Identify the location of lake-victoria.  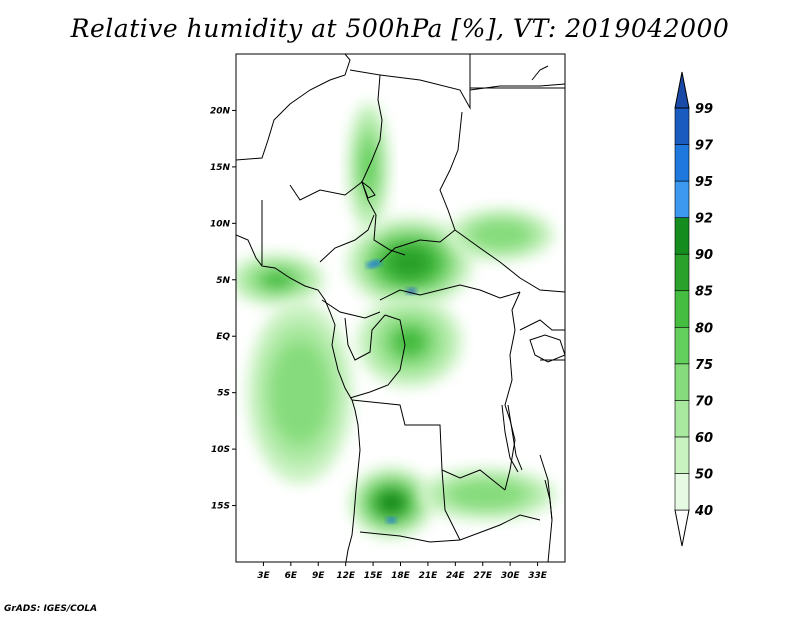
(547, 348).